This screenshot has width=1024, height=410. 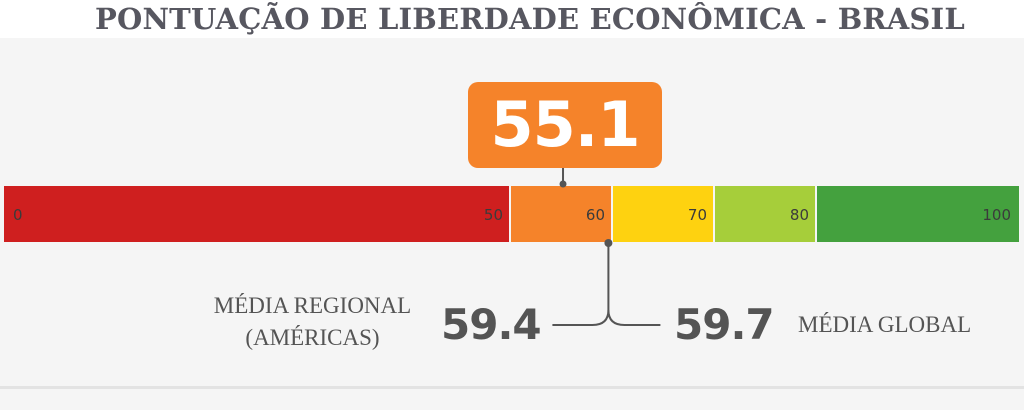 I want to click on average-pointer-dot, so click(x=608, y=243).